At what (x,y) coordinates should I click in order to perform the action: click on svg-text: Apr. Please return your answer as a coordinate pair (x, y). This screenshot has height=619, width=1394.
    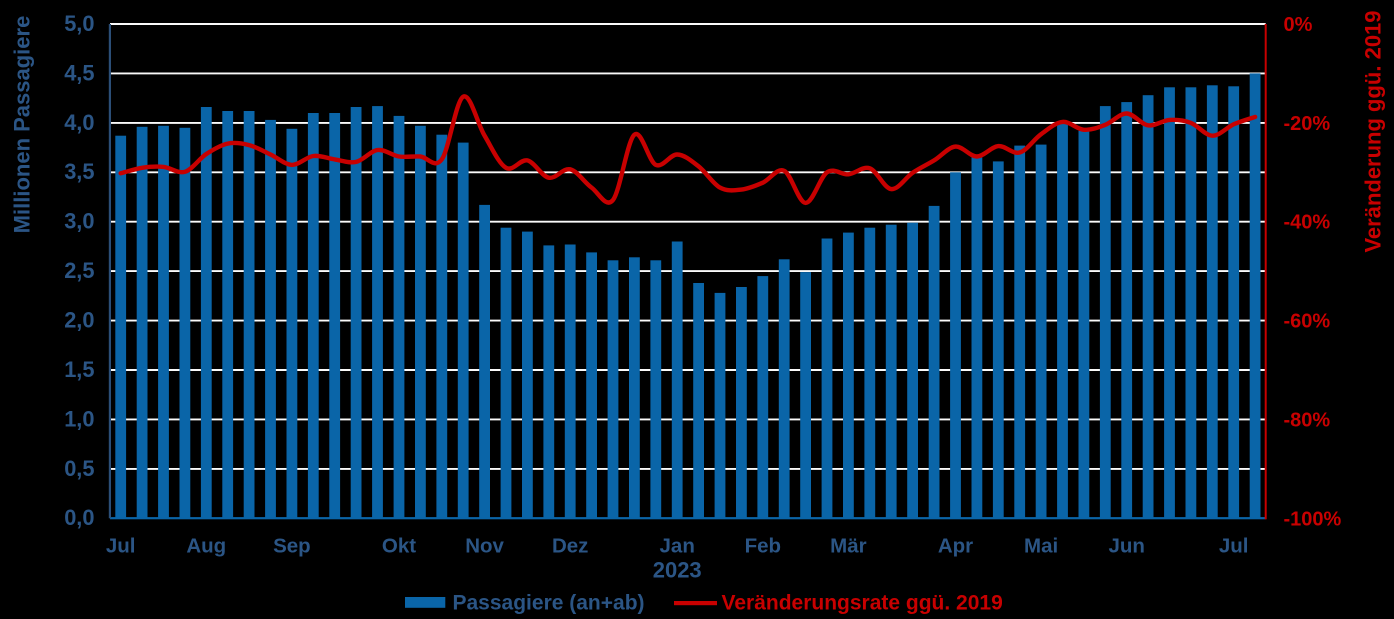
    Looking at the image, I should click on (955, 546).